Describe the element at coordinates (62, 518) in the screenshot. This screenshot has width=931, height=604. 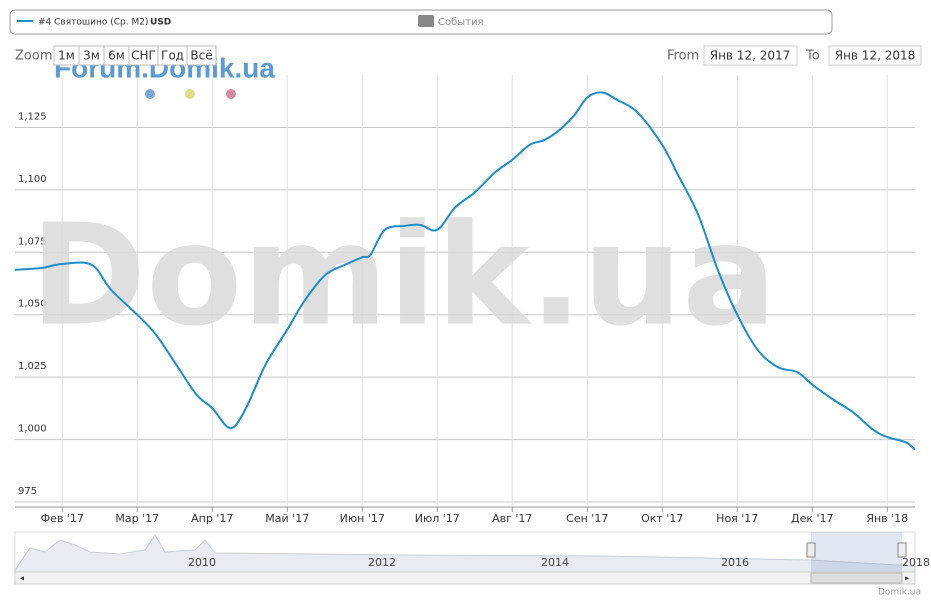
I see `x-tick-label: Фев '17` at that location.